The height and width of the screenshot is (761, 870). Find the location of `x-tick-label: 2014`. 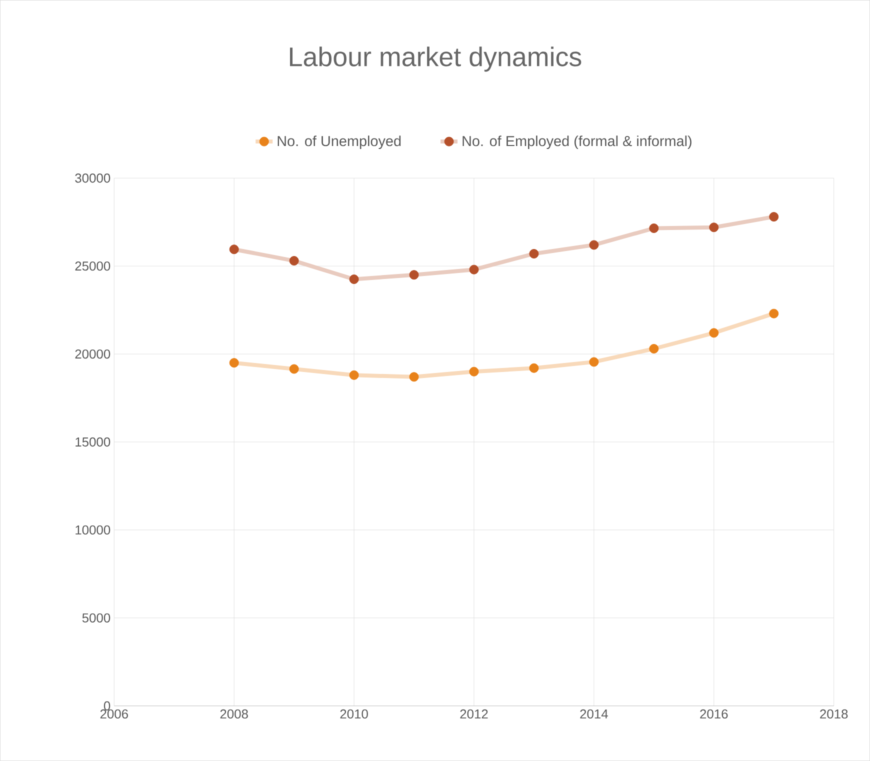

x-tick-label: 2014 is located at coordinates (594, 714).